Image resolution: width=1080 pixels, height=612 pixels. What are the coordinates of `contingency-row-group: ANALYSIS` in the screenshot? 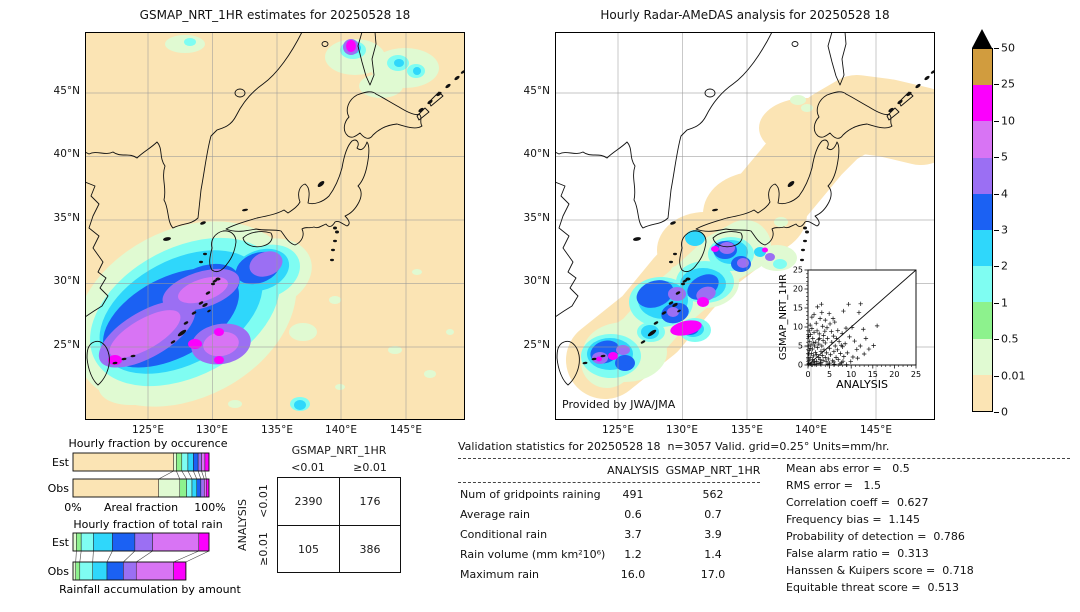 It's located at (242, 525).